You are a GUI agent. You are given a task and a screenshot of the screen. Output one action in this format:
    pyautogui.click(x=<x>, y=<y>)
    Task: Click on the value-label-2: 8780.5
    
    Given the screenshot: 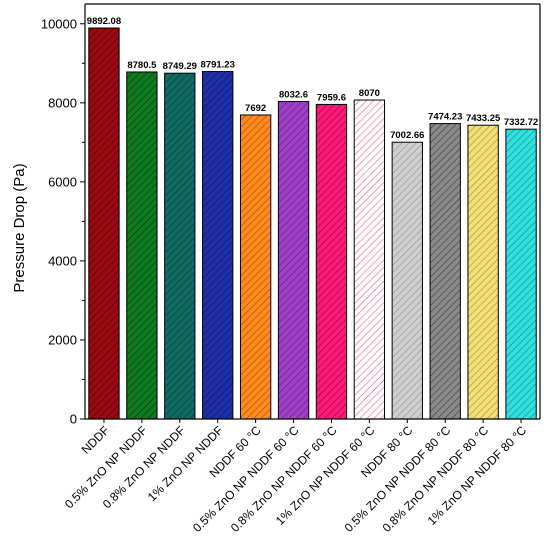 What is the action you would take?
    pyautogui.click(x=142, y=65)
    